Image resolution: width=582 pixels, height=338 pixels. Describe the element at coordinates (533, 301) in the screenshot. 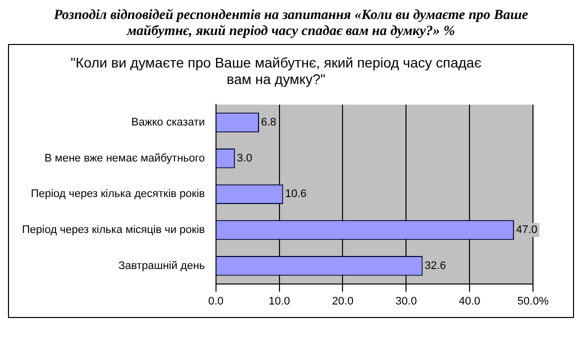

I see `x-tick-label: 50.0%` at that location.